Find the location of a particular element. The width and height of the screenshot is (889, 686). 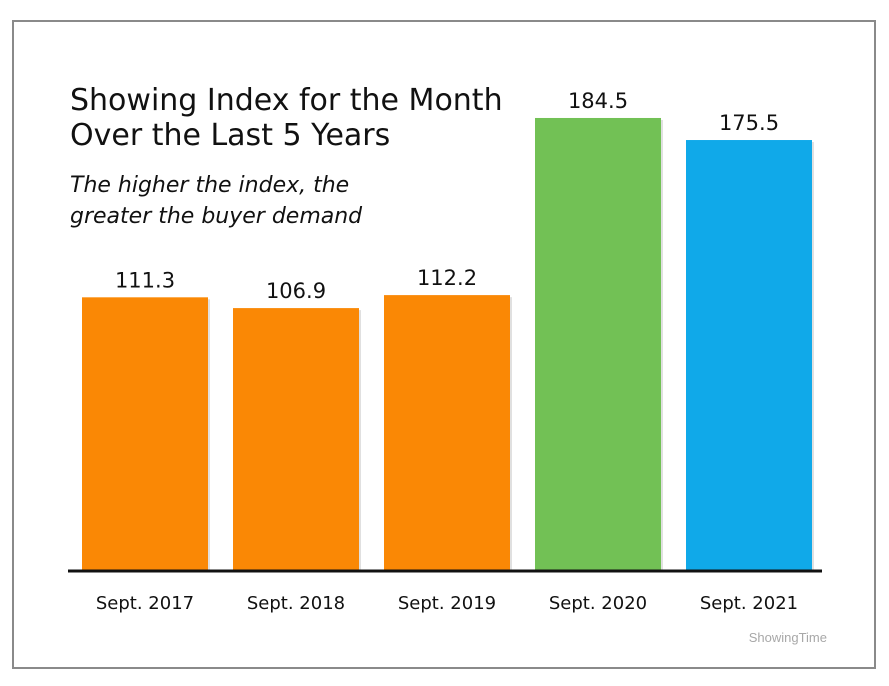

value-label-2: 106.9 is located at coordinates (296, 291).